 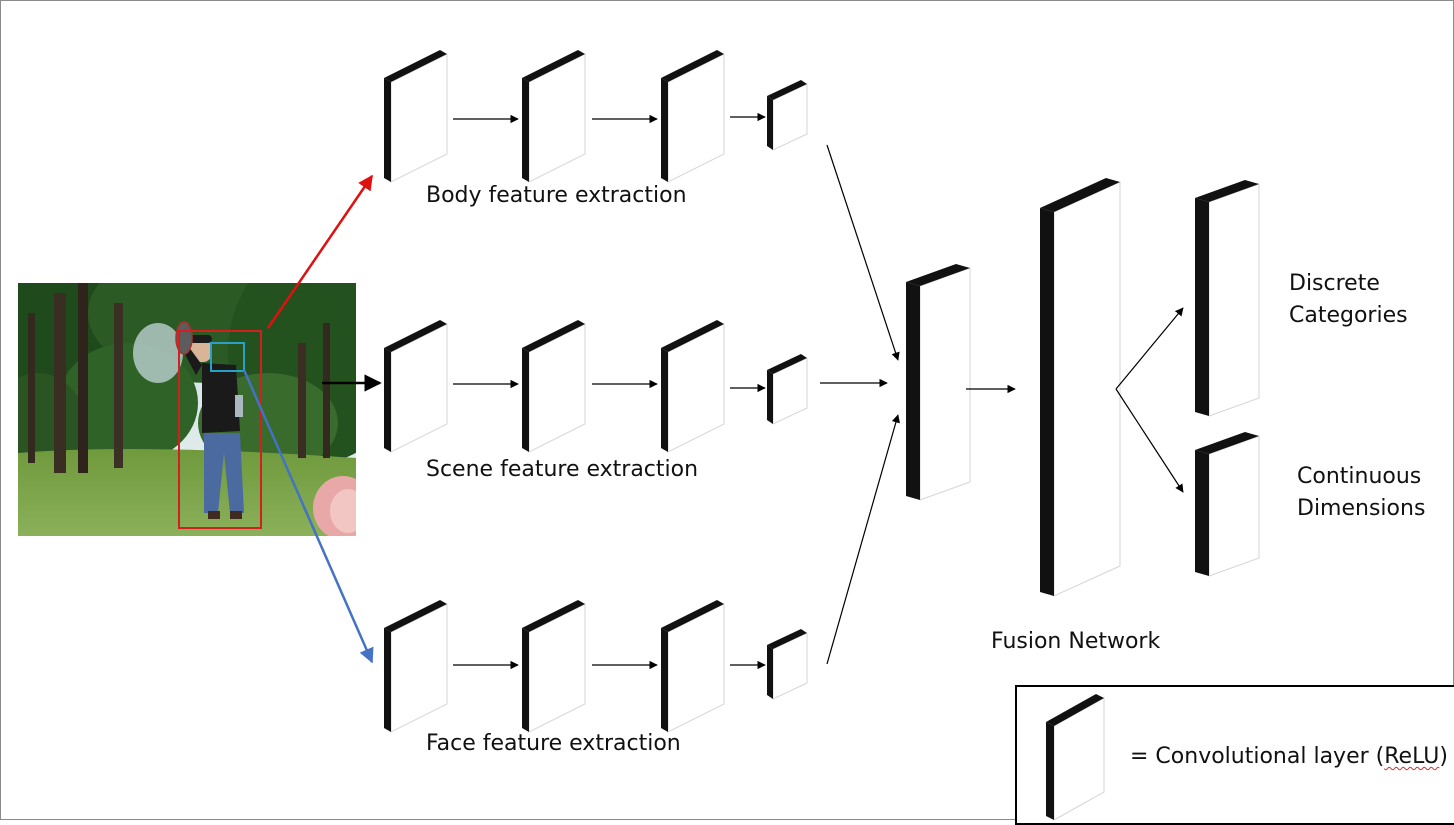 What do you see at coordinates (609, 386) in the screenshot?
I see `scene-stream-arrows` at bounding box center [609, 386].